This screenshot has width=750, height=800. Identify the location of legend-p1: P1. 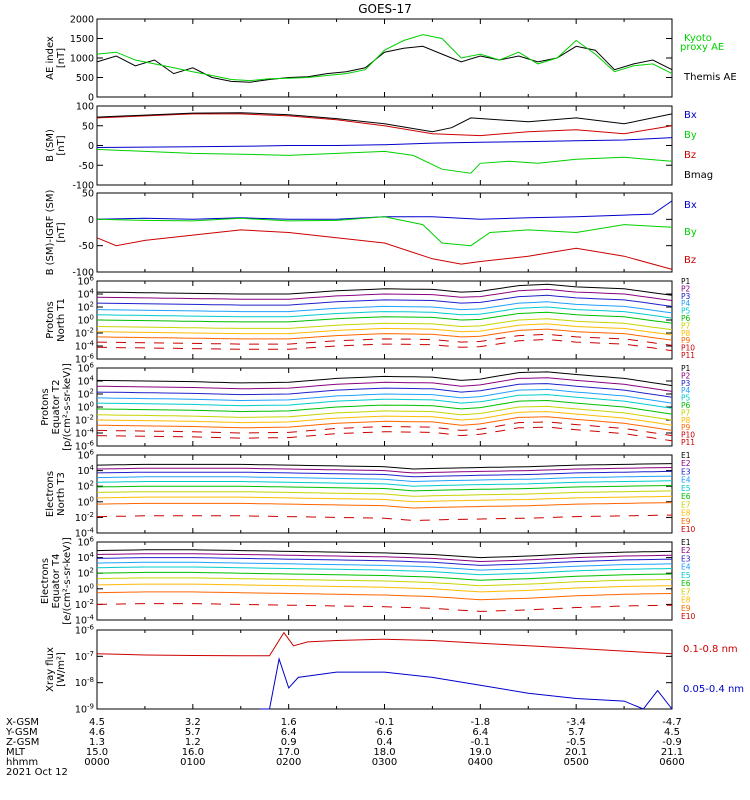
(686, 368).